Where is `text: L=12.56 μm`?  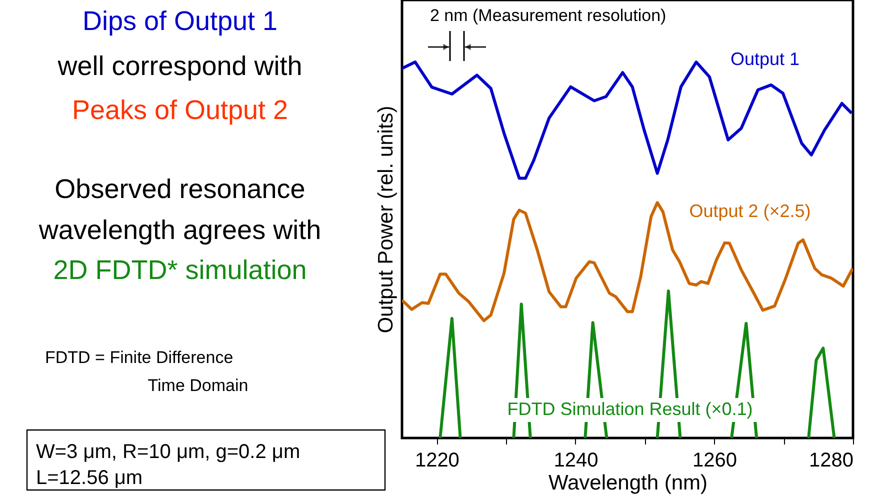 text: L=12.56 μm is located at coordinates (89, 478).